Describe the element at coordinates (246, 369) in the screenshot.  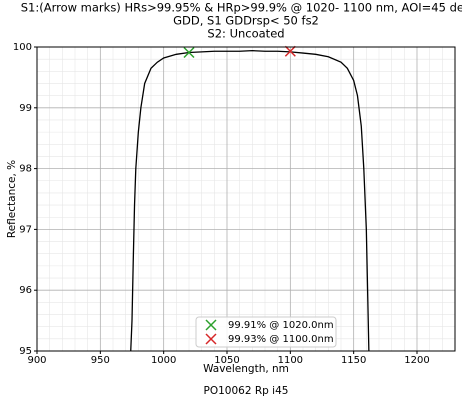
I see `x-axis-label: Wavelength, nm` at that location.